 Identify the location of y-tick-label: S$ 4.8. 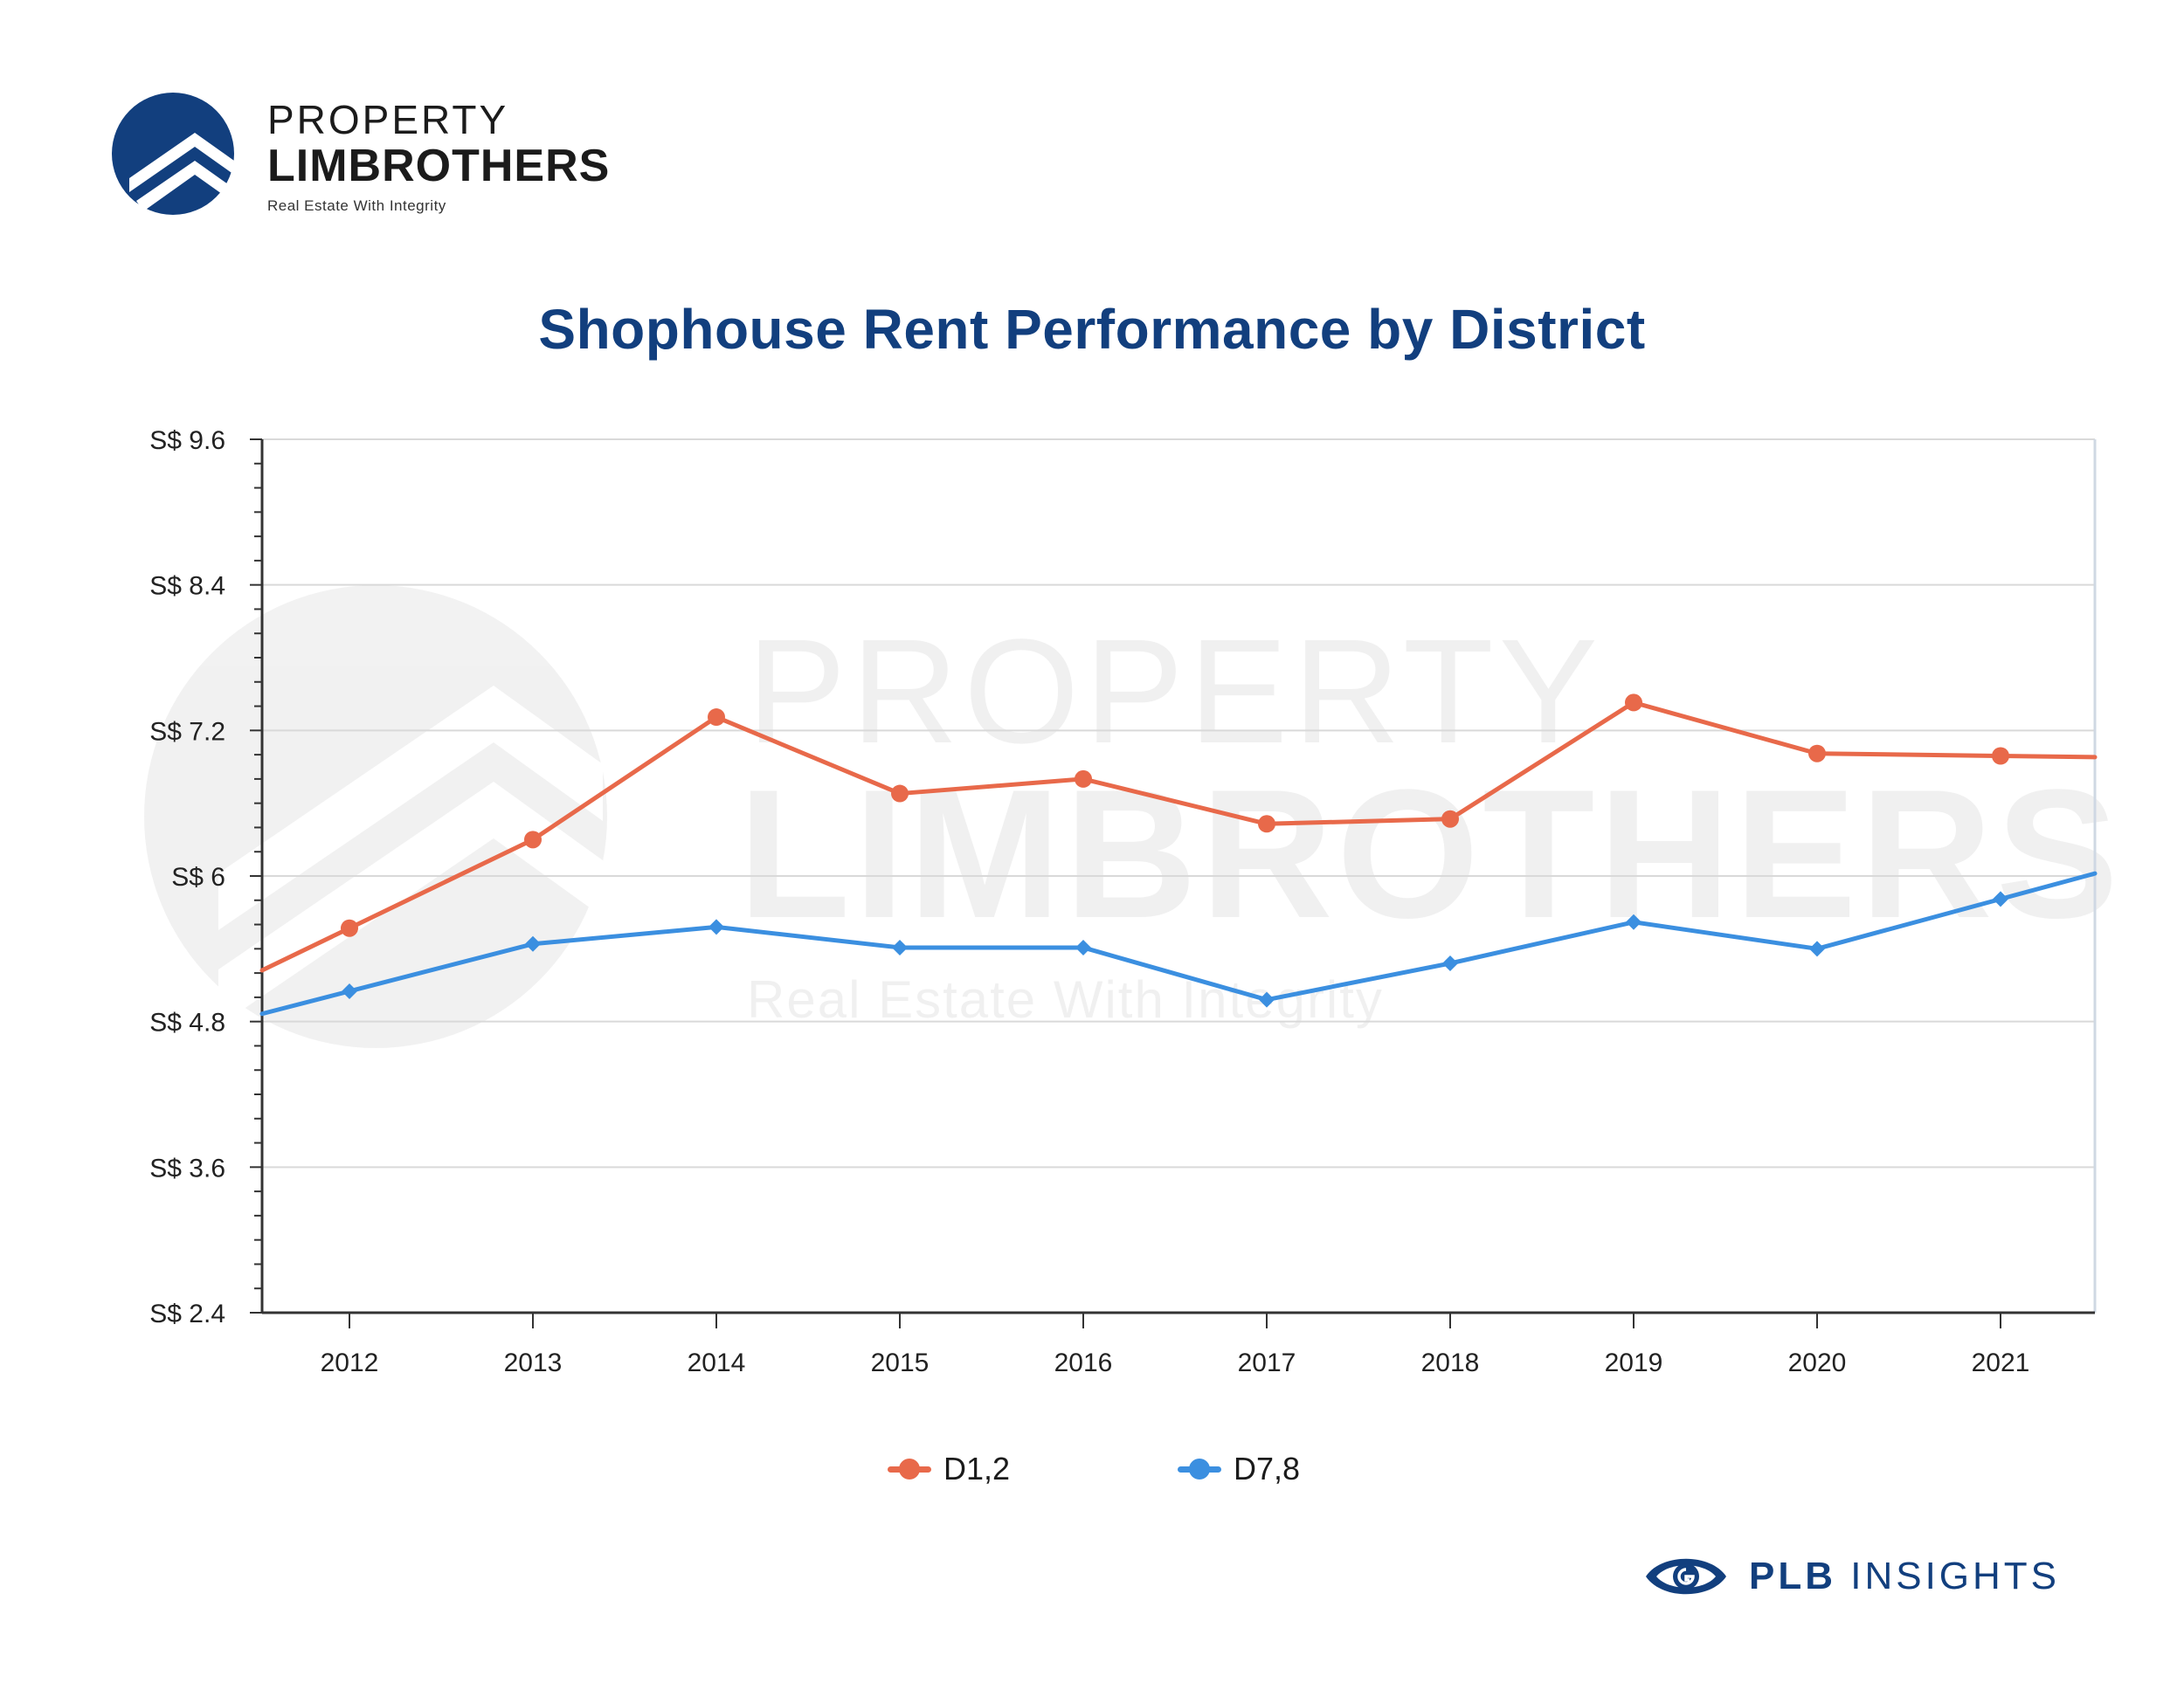
(187, 1024).